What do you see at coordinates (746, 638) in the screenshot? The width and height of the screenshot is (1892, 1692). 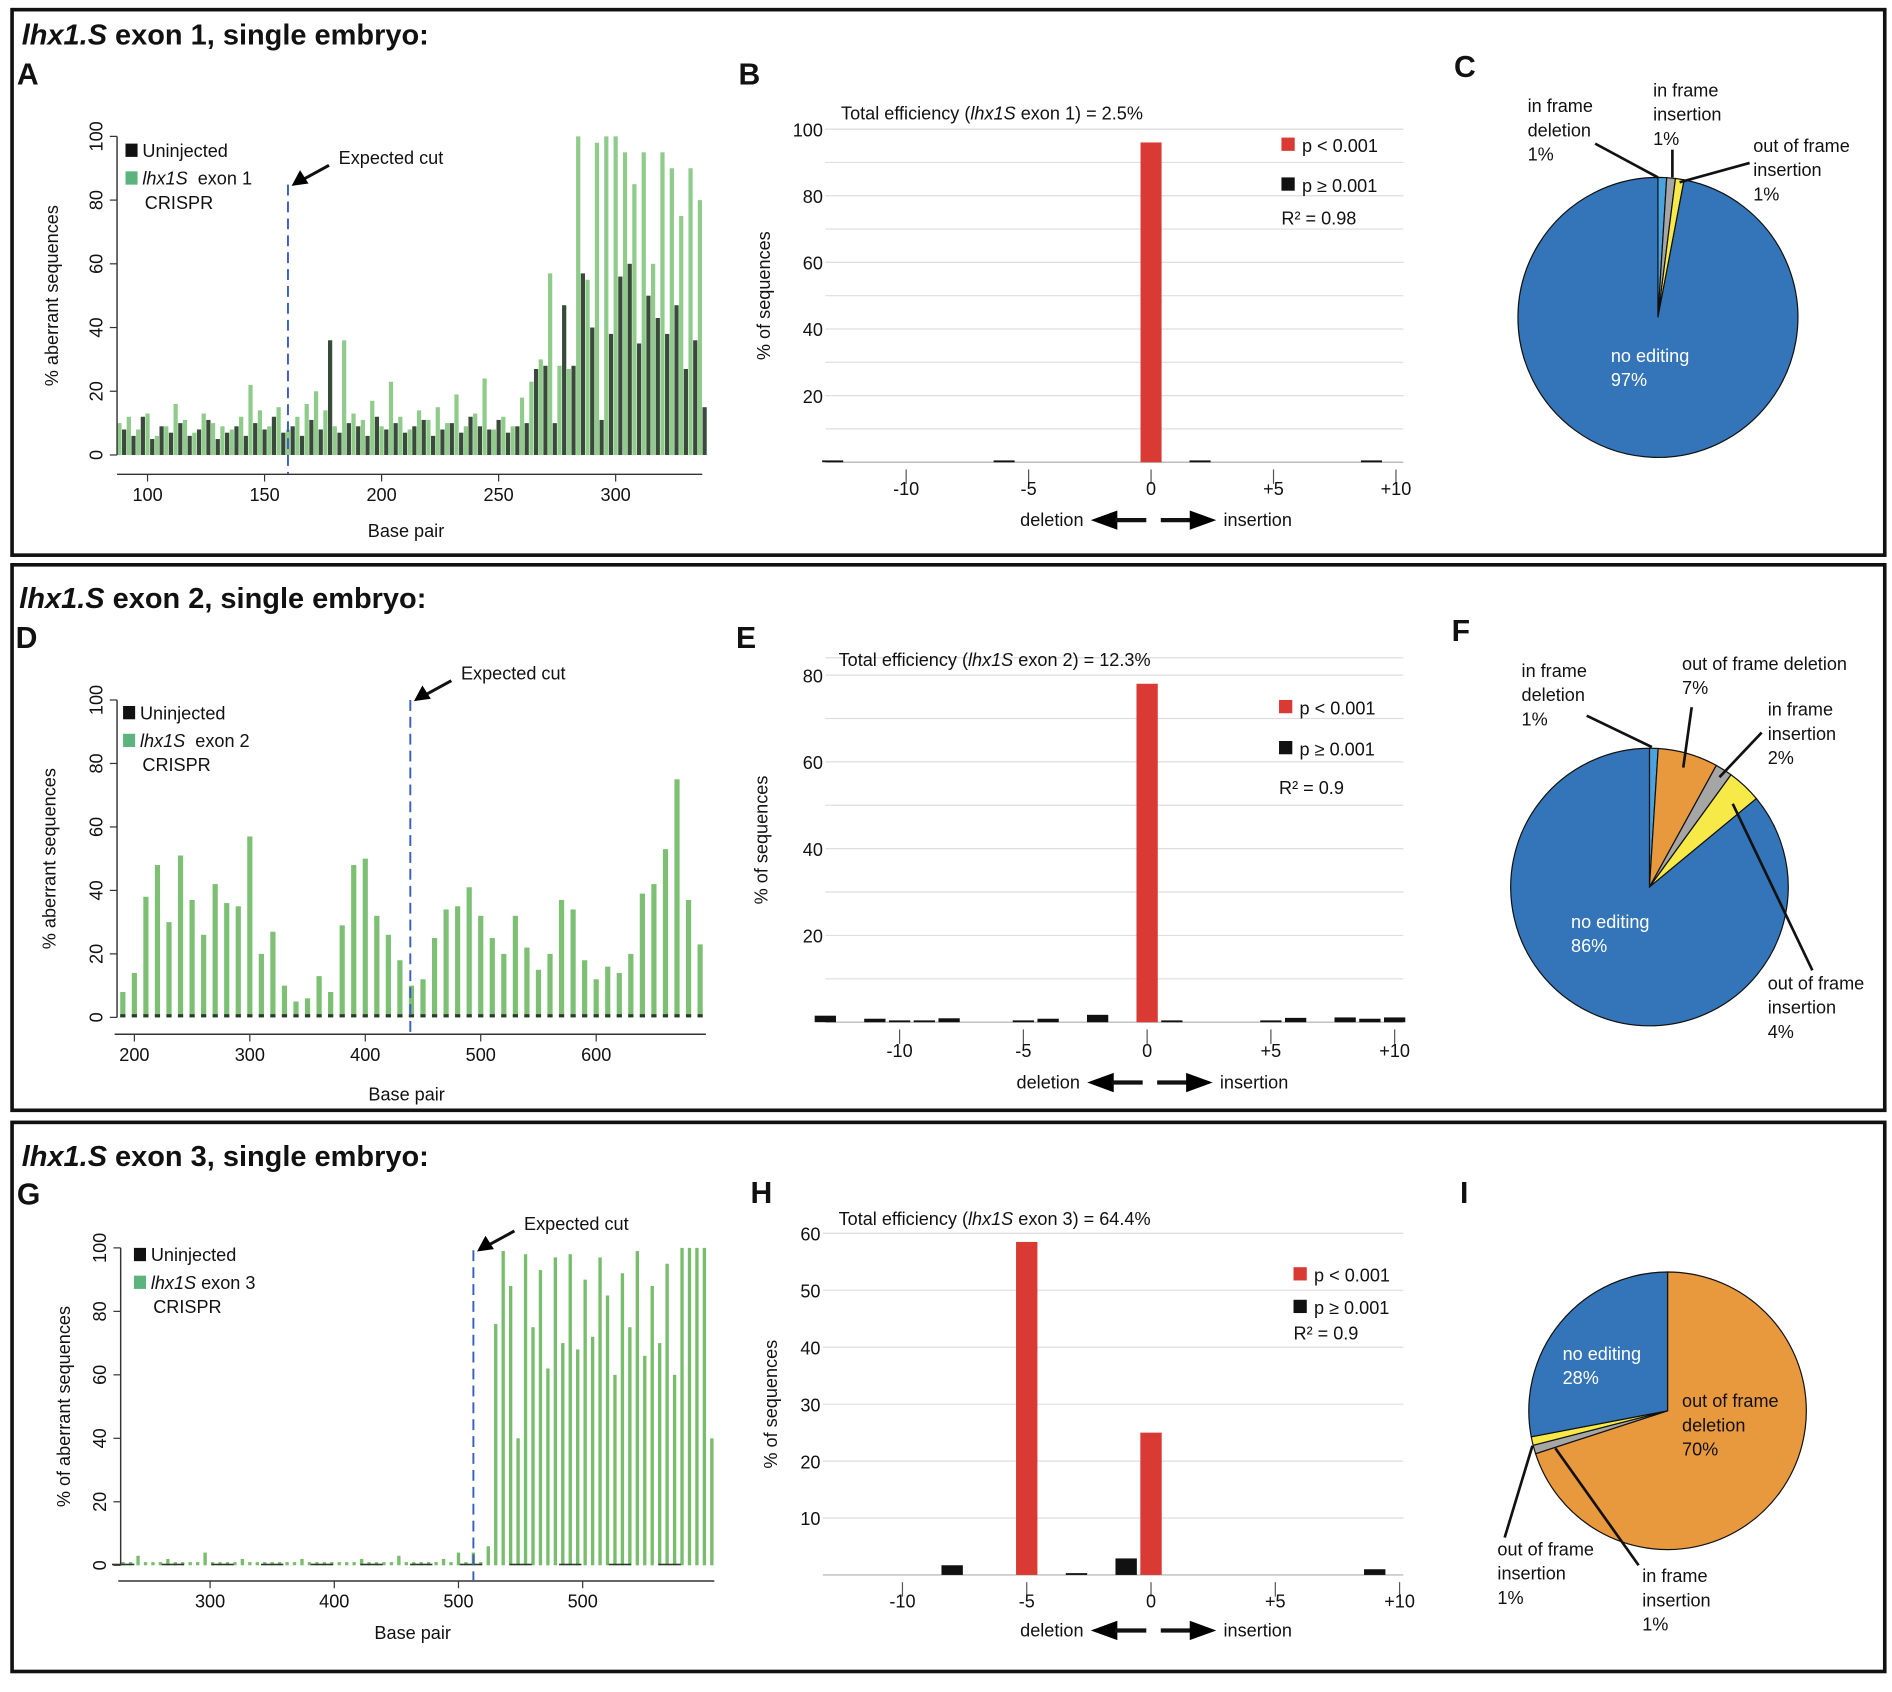 I see `panel-letter: E` at bounding box center [746, 638].